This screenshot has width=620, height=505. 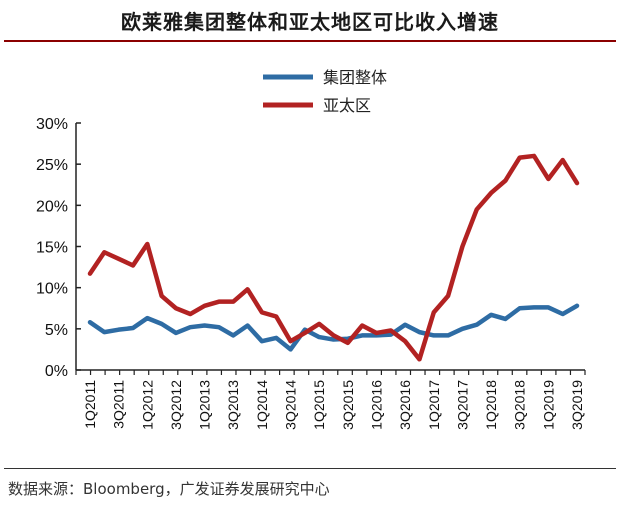 What do you see at coordinates (348, 405) in the screenshot?
I see `x-tick-label: 3Q2015` at bounding box center [348, 405].